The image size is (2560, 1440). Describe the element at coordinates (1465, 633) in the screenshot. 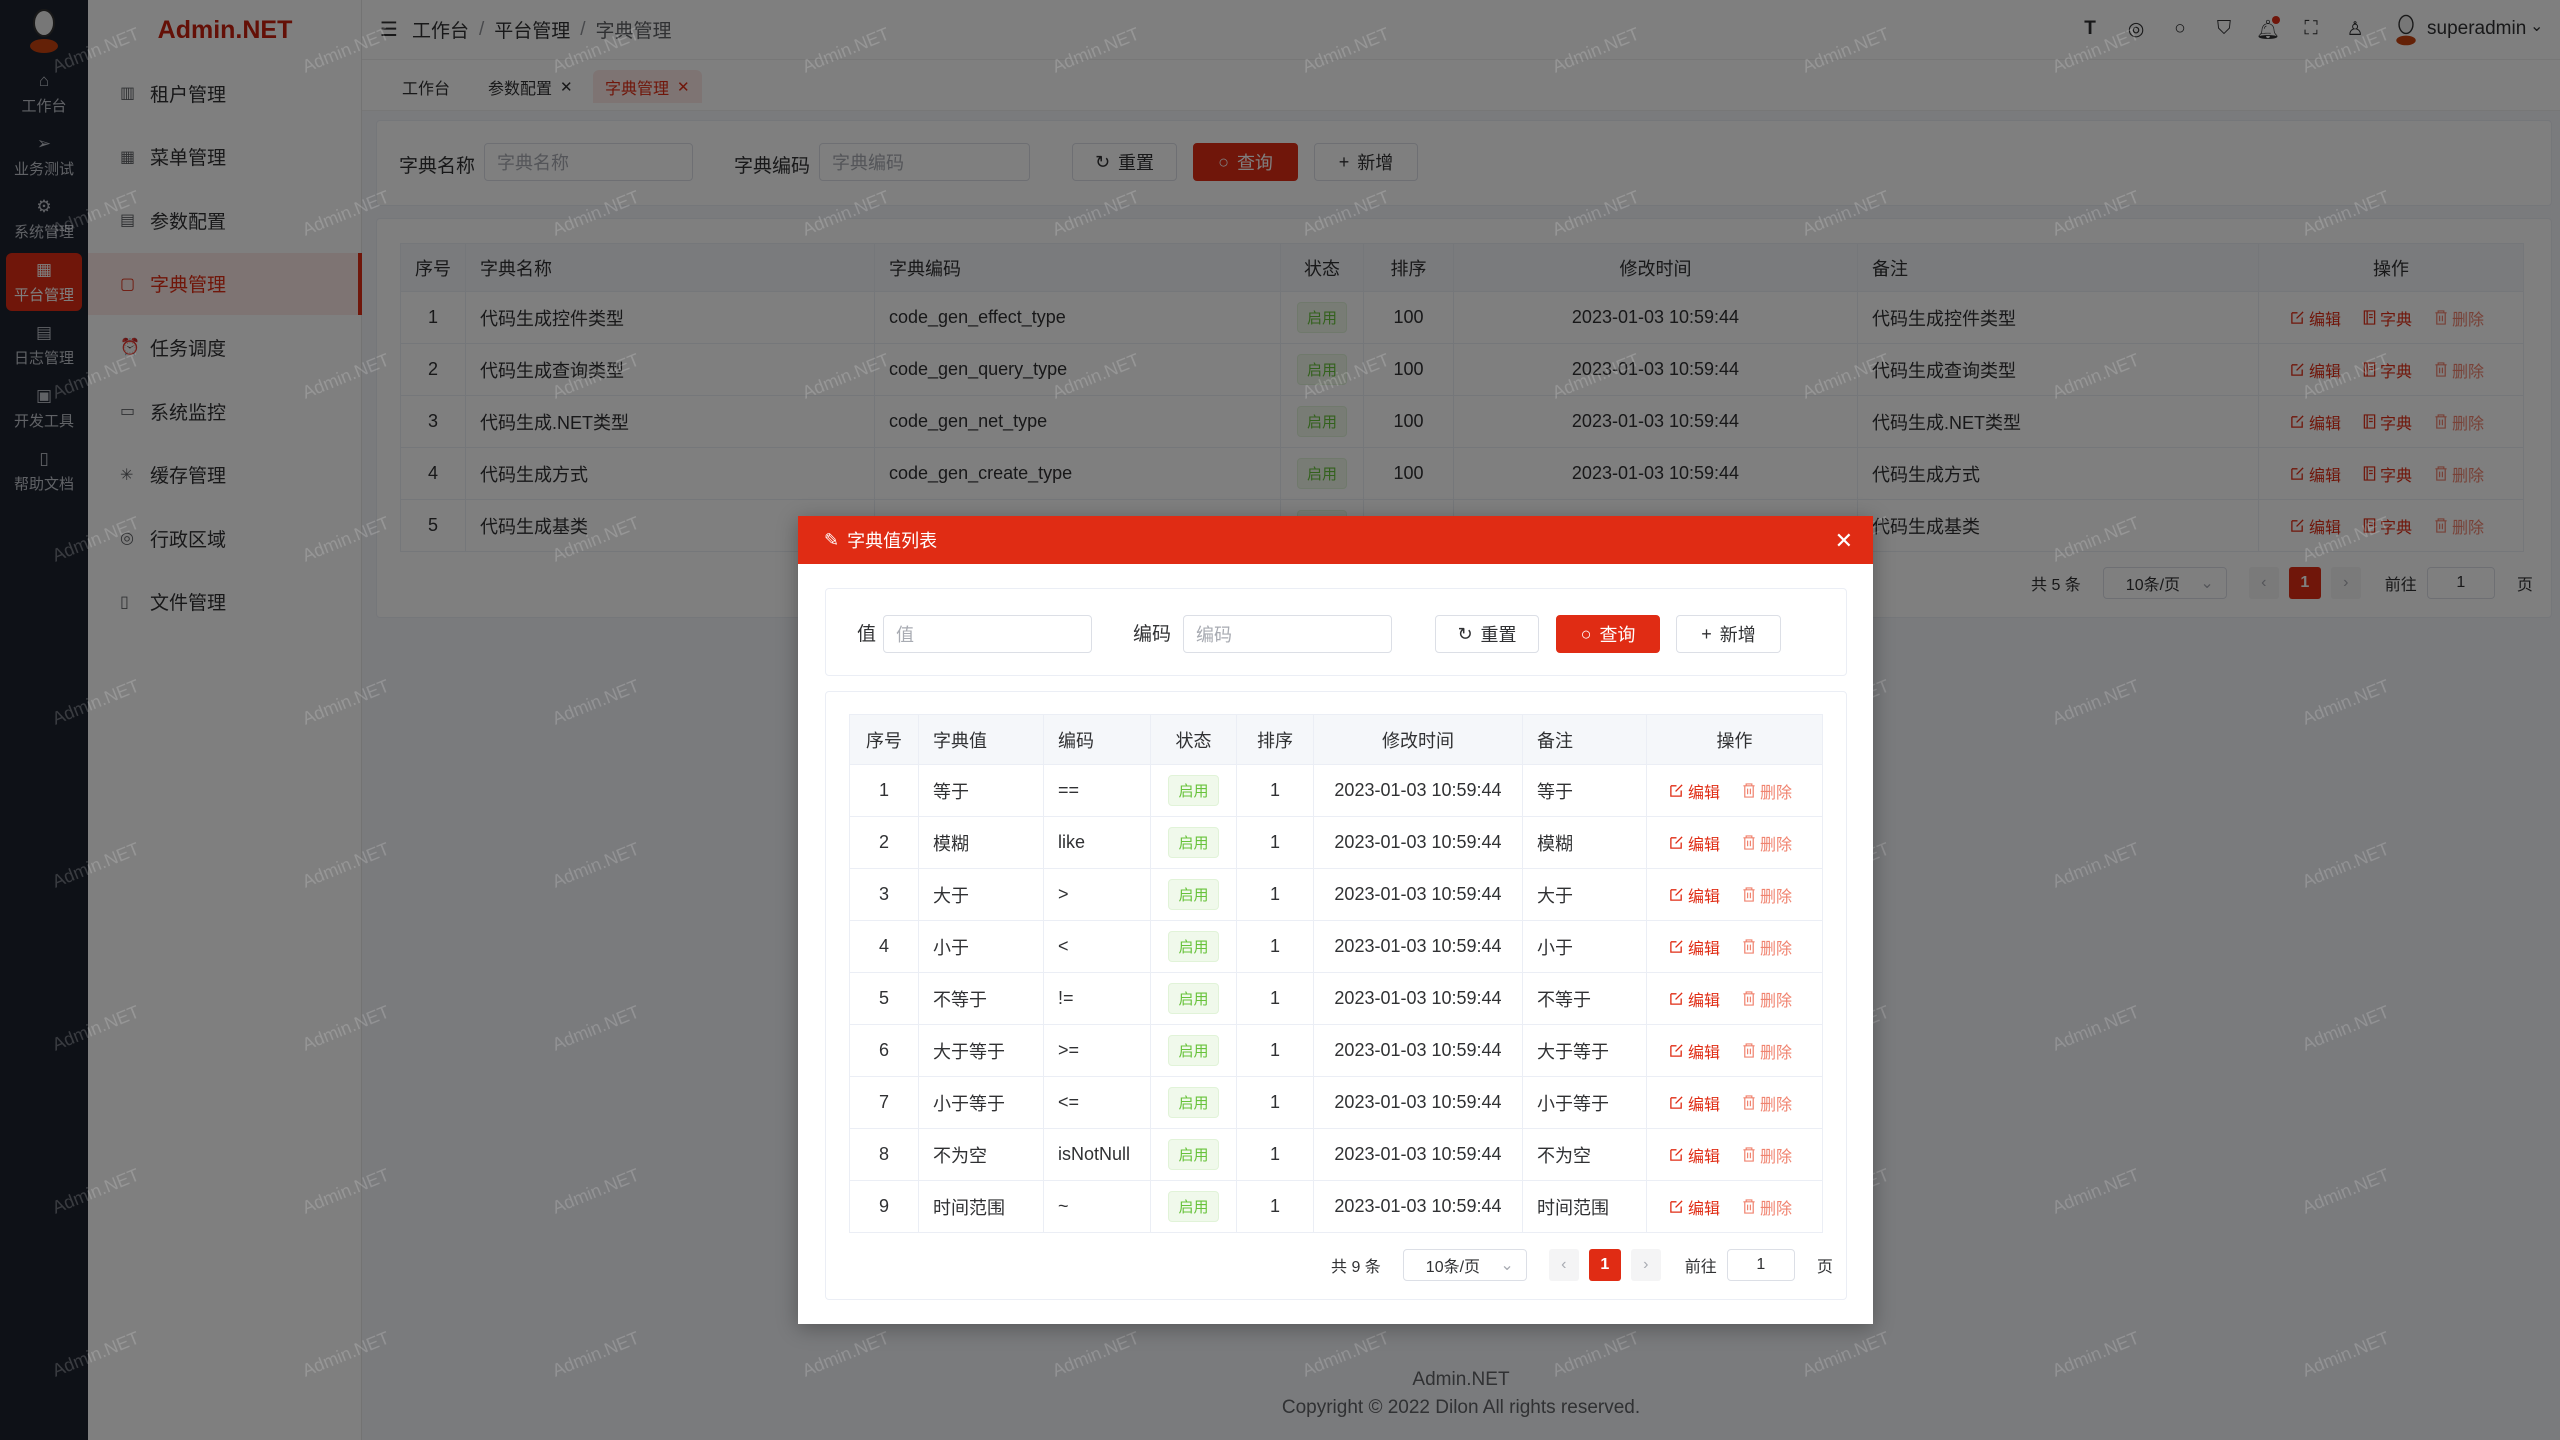

I see `refresh-icon: ↻` at that location.